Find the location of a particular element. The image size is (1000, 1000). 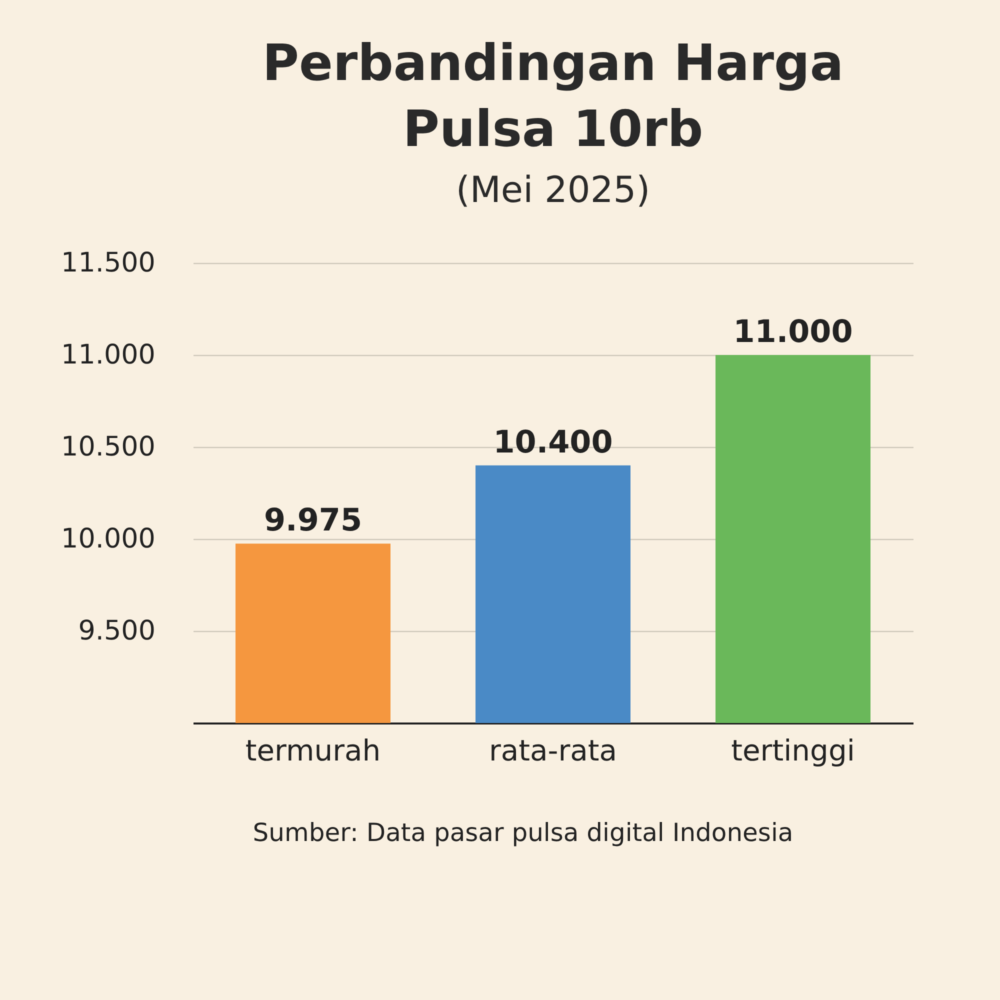

x-tick-label: termurah is located at coordinates (313, 751).